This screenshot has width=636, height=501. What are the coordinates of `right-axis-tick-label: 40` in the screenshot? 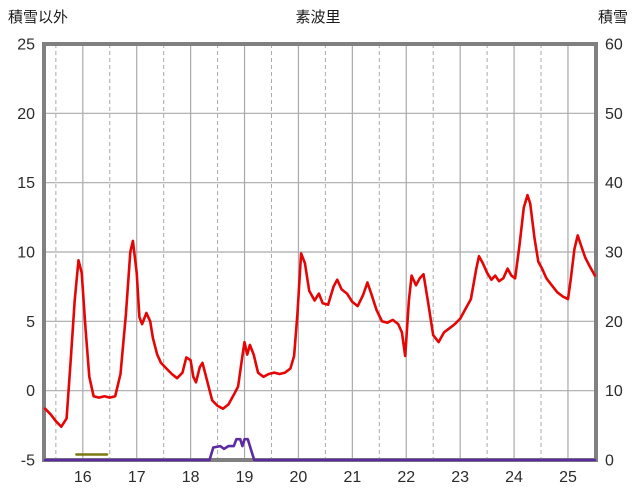 It's located at (614, 183).